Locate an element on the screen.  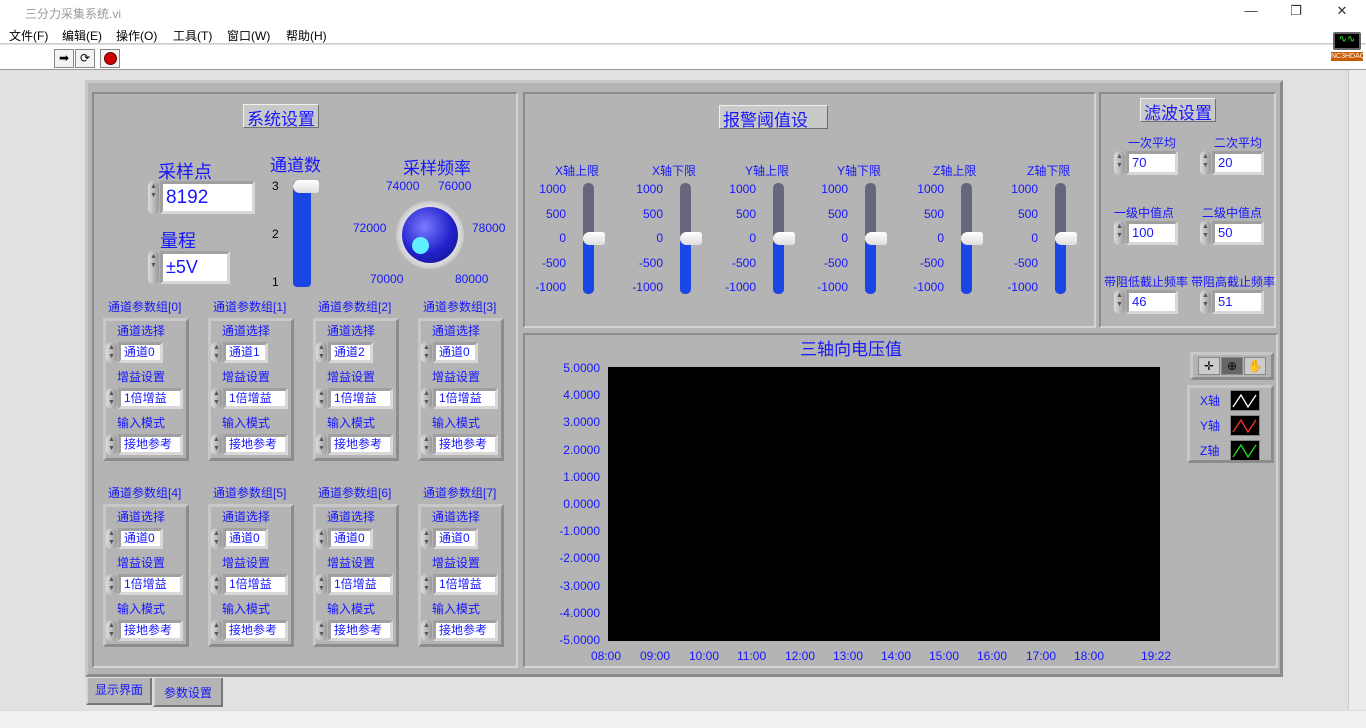
filter-field-input: 20 is located at coordinates (1238, 163).